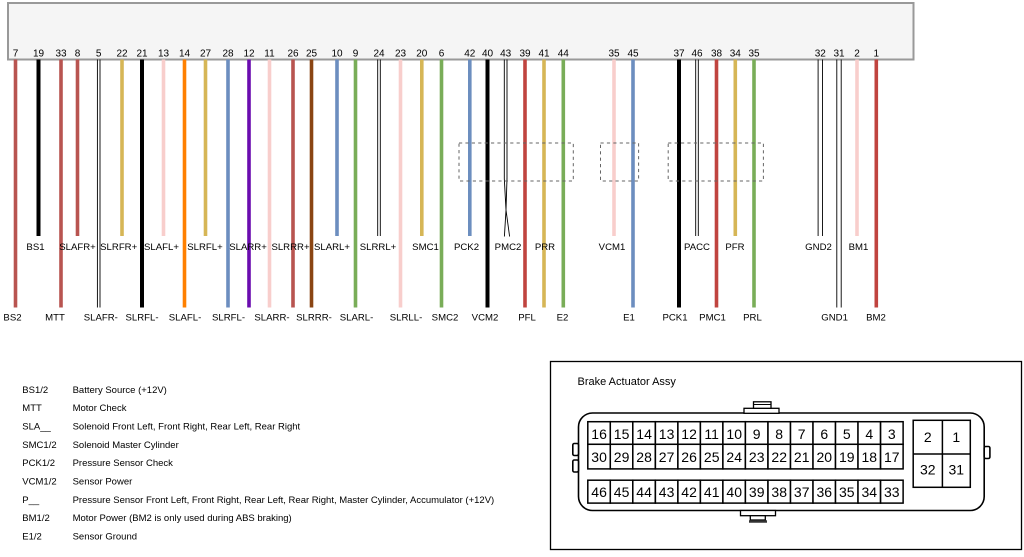  What do you see at coordinates (802, 492) in the screenshot?
I see `svg-text: 37` at bounding box center [802, 492].